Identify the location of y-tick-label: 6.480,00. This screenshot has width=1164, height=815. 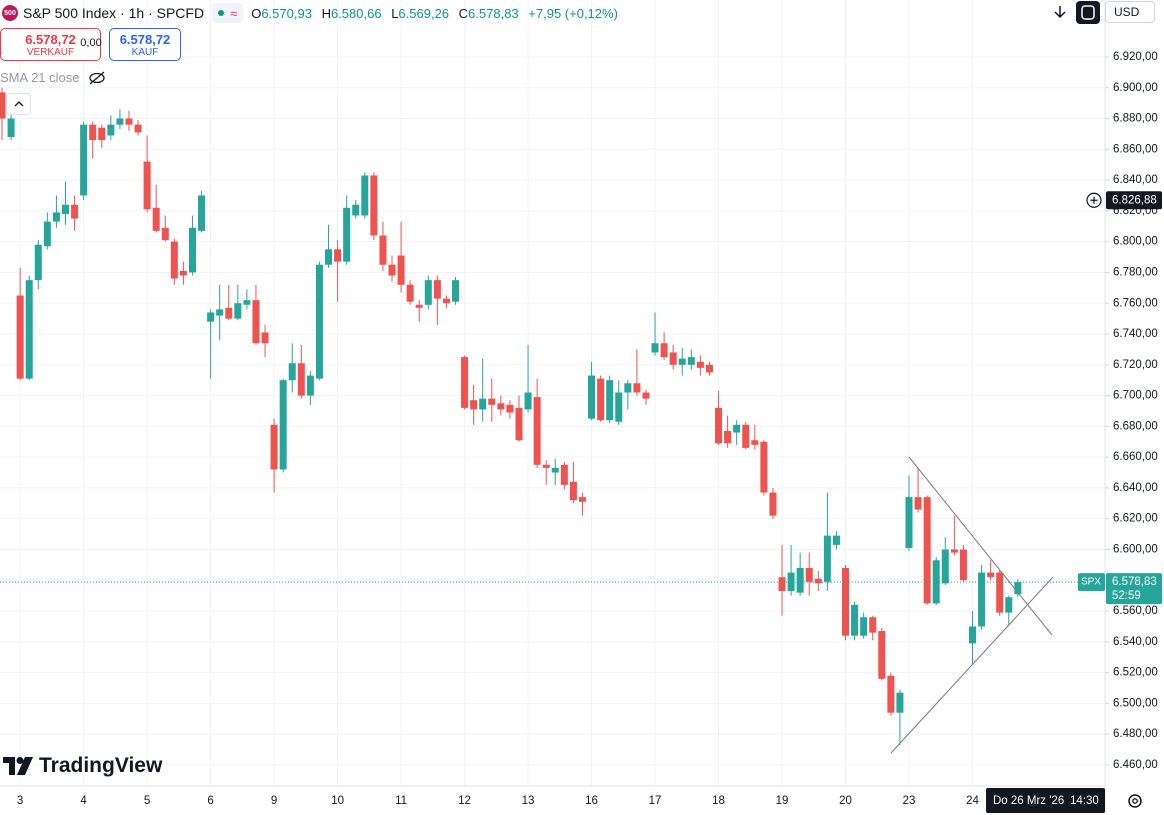
(1135, 734).